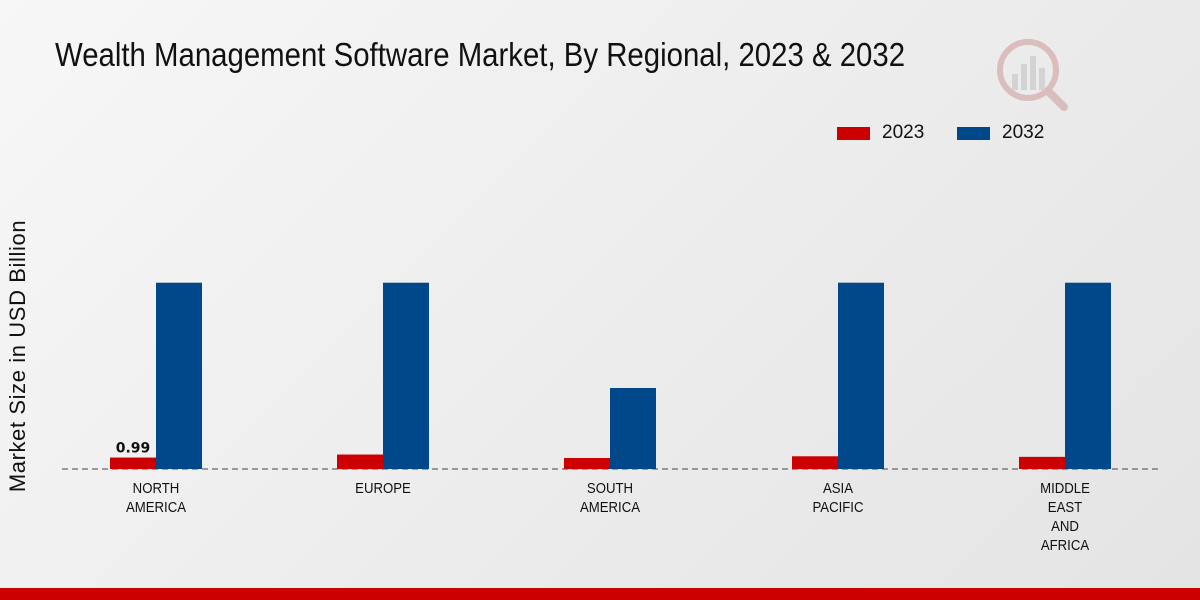  I want to click on bar-2032-south-america, so click(633, 428).